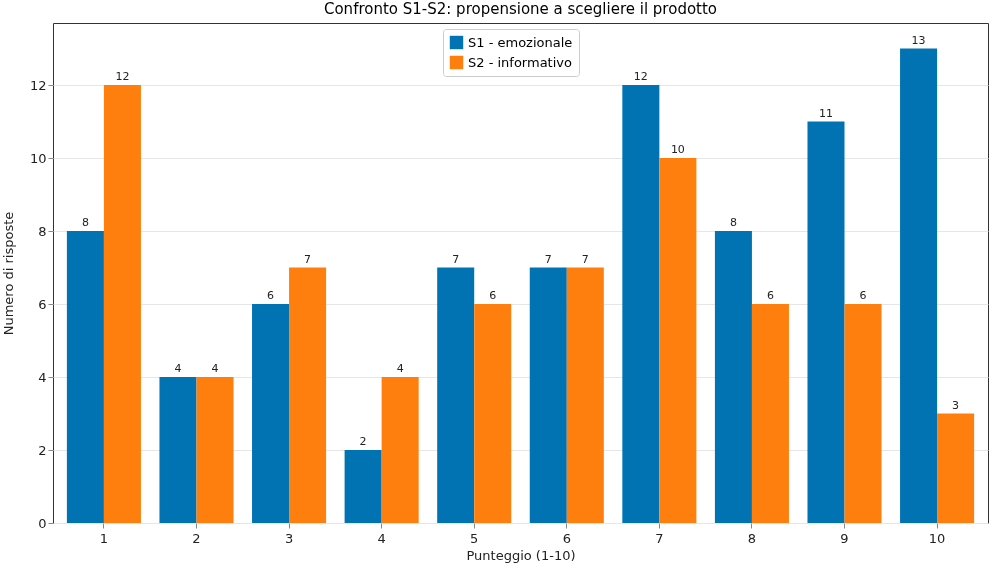  I want to click on chart-title: Confronto S1-S2: propensione a scegliere il prodotto, so click(520, 9).